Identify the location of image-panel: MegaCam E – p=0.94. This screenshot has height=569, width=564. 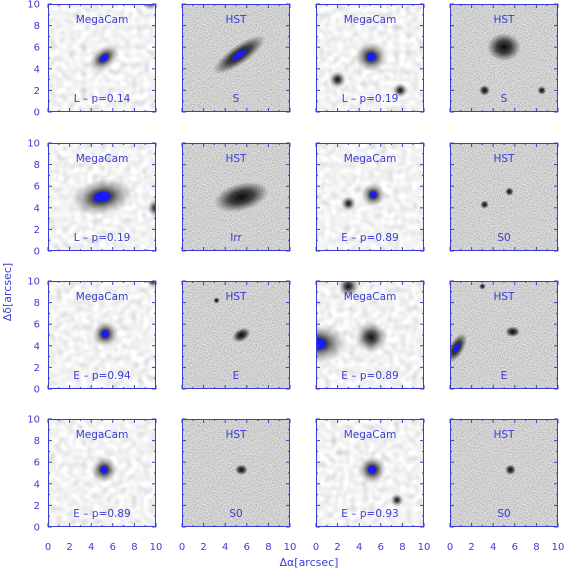
(102, 335).